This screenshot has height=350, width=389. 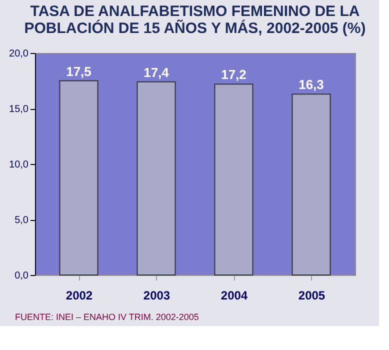 What do you see at coordinates (19, 109) in the screenshot?
I see `y-tick-label: 15,0` at bounding box center [19, 109].